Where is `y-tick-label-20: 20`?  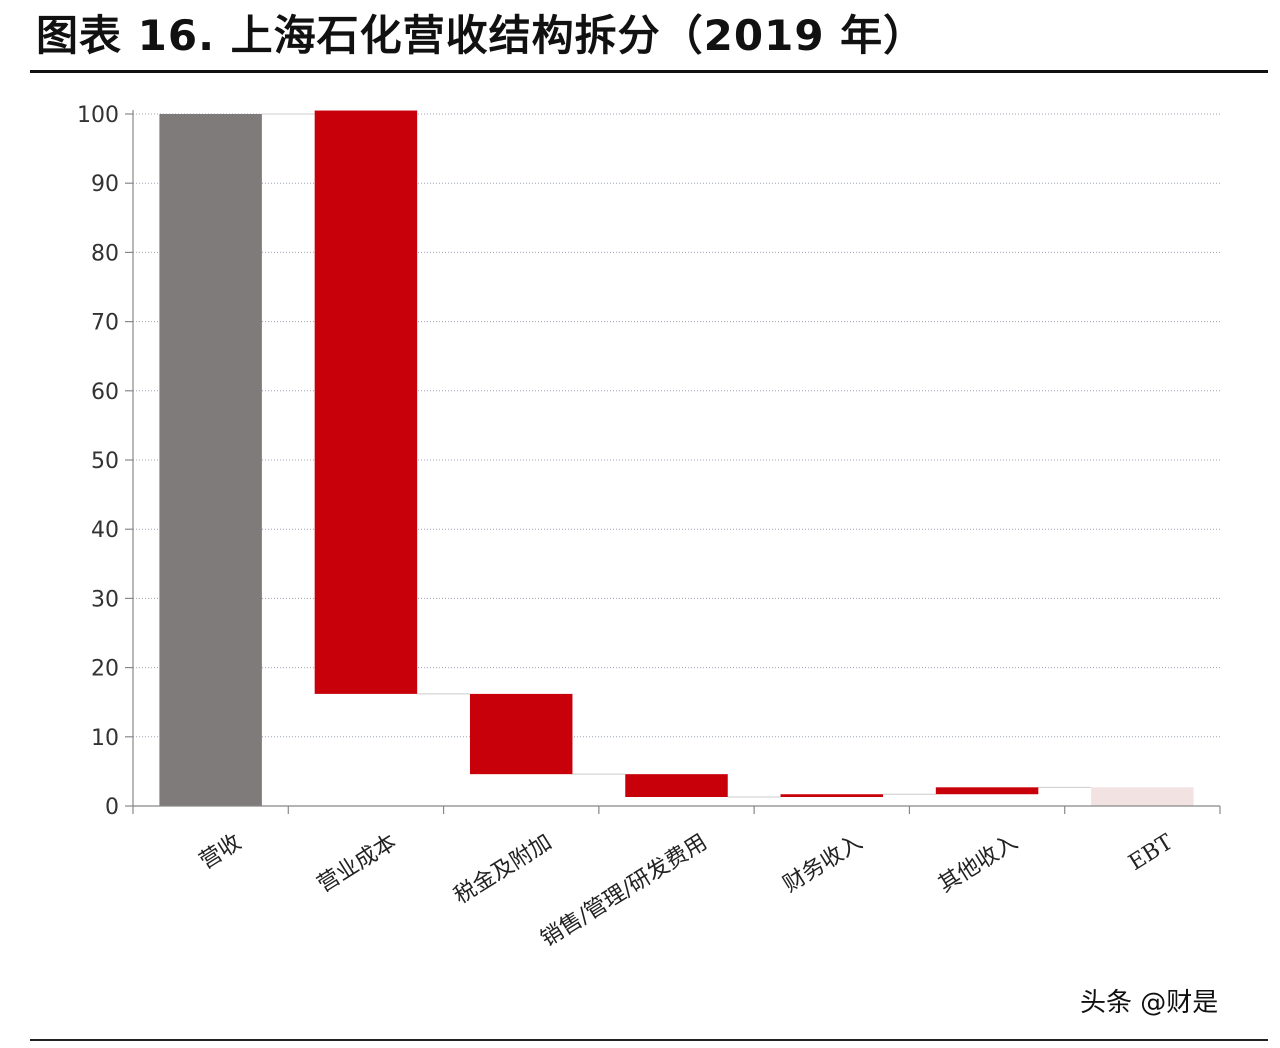 y-tick-label-20: 20 is located at coordinates (105, 669).